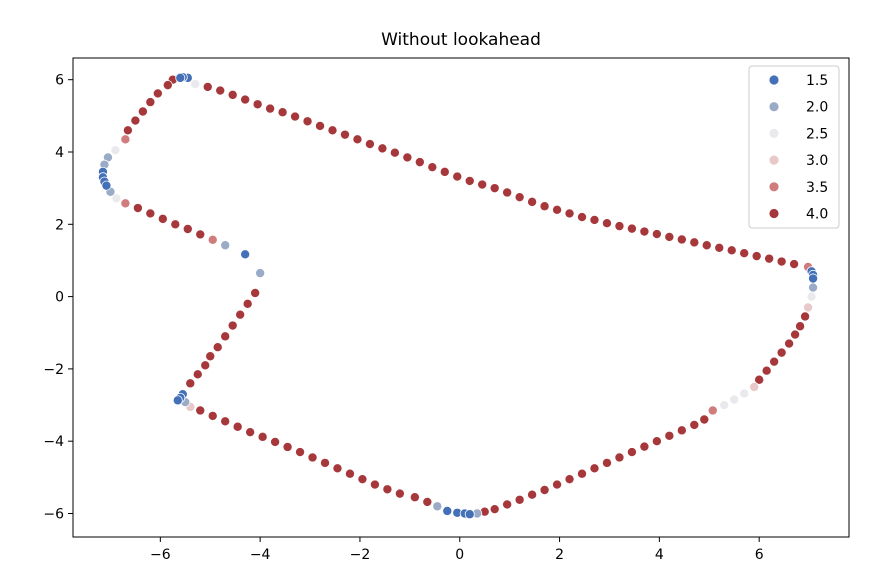 This screenshot has height=576, width=895. I want to click on y-tick-label: −4, so click(53, 442).